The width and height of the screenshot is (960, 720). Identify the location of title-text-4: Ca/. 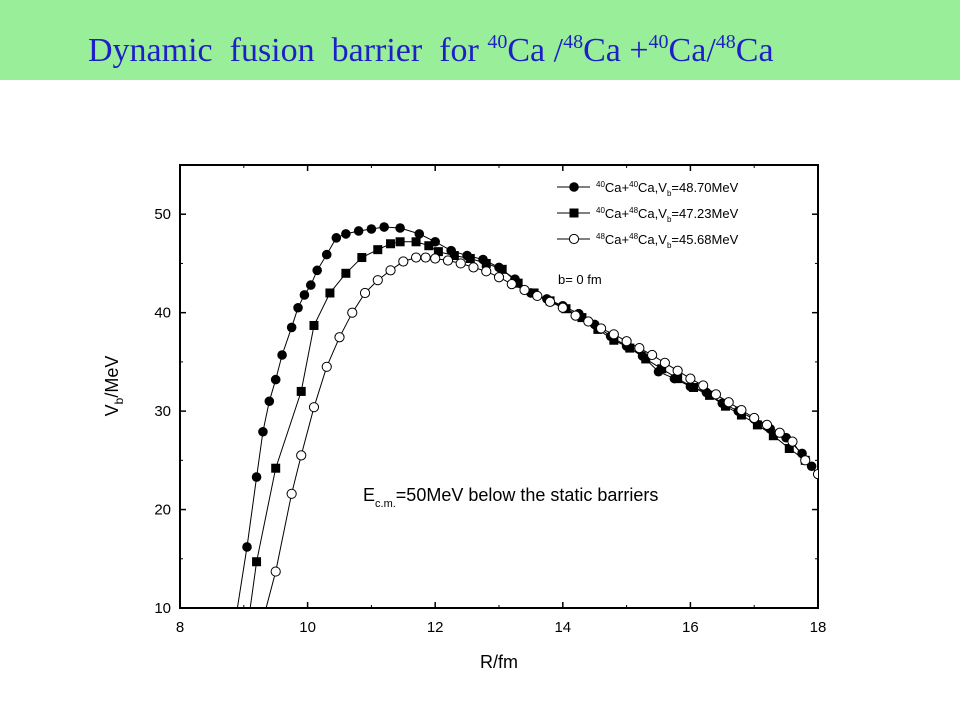
(692, 50).